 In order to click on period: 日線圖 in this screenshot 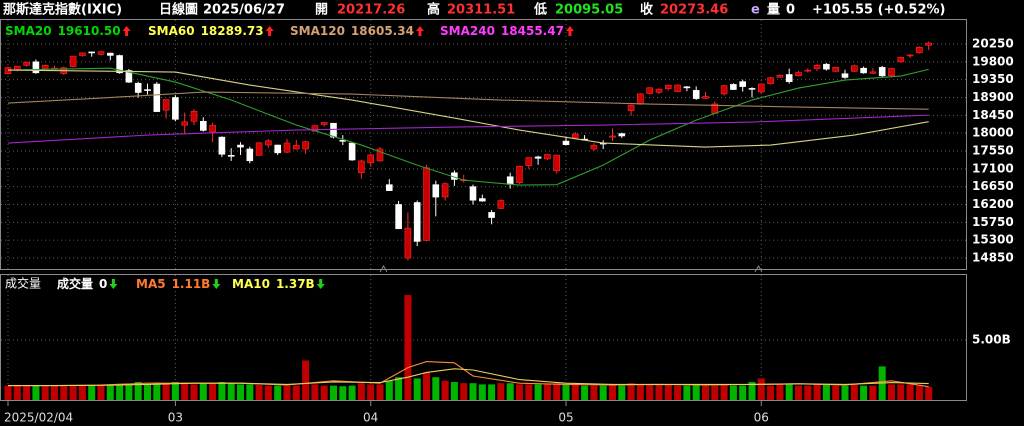, I will do `click(178, 10)`.